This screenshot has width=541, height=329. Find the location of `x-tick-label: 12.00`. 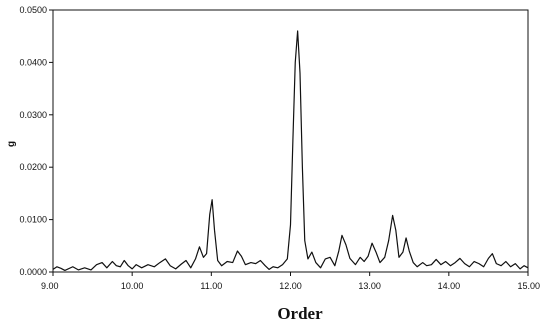

x-tick-label: 12.00 is located at coordinates (290, 286).